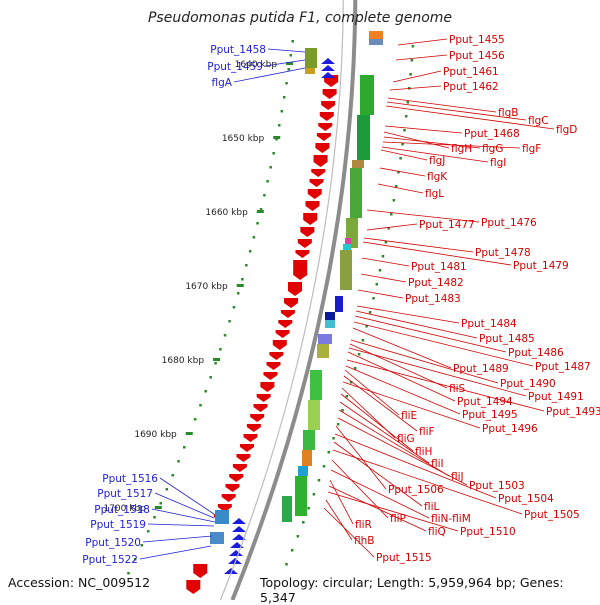 The width and height of the screenshot is (600, 605). What do you see at coordinates (457, 389) in the screenshot?
I see `right-gene-label: fliS` at bounding box center [457, 389].